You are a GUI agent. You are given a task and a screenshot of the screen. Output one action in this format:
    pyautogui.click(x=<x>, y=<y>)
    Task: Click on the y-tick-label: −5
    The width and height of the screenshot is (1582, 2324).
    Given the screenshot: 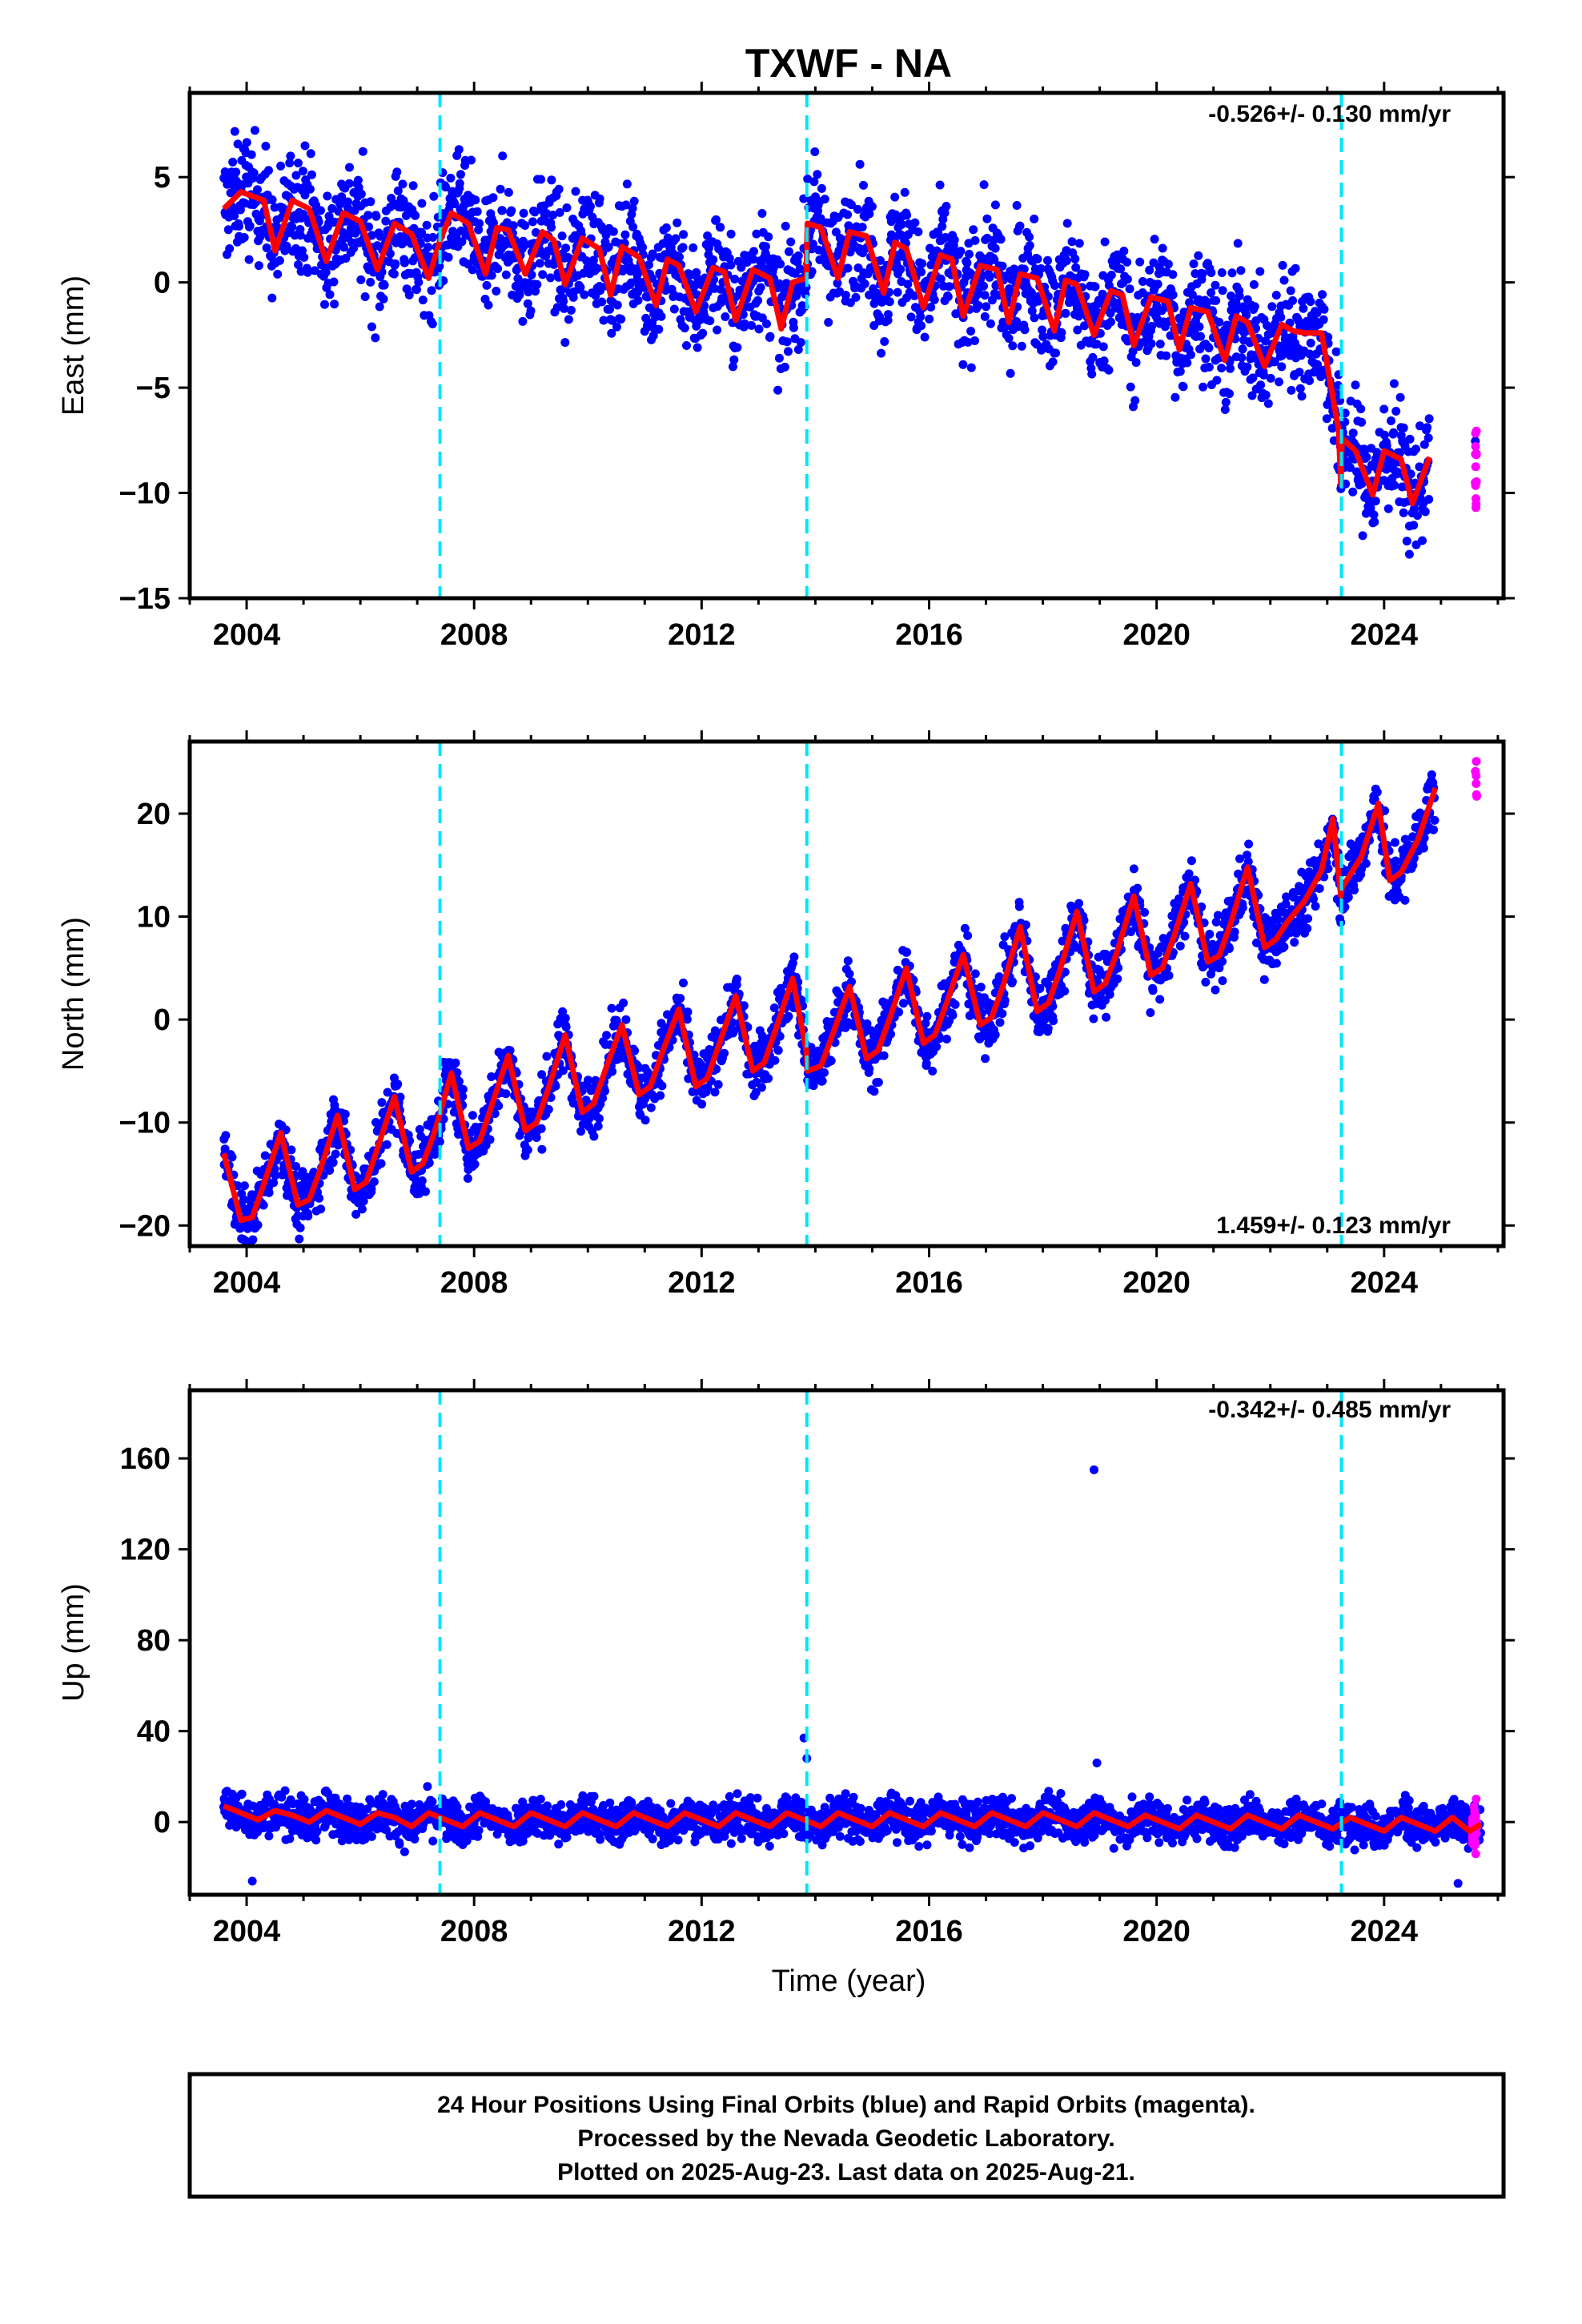 What is the action you would take?
    pyautogui.click(x=154, y=388)
    